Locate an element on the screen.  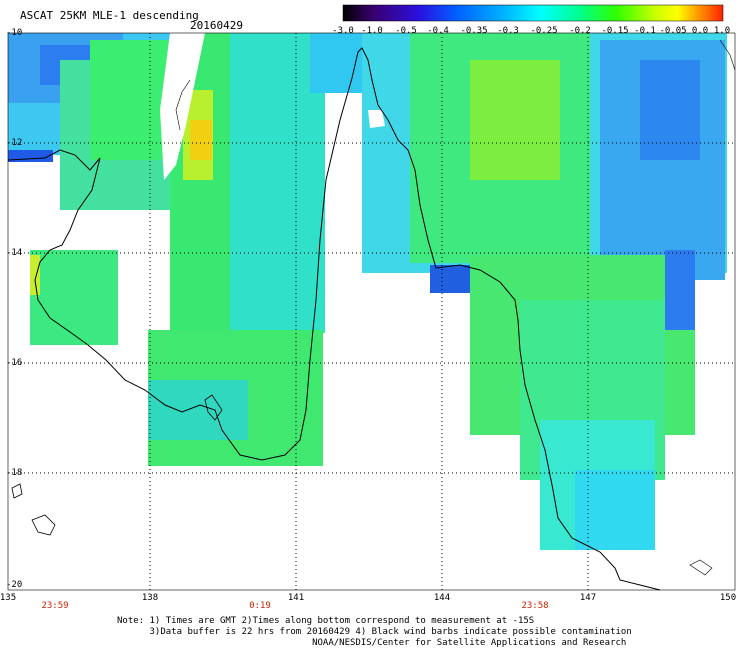
lat-label: -10 is located at coordinates (14, 33).